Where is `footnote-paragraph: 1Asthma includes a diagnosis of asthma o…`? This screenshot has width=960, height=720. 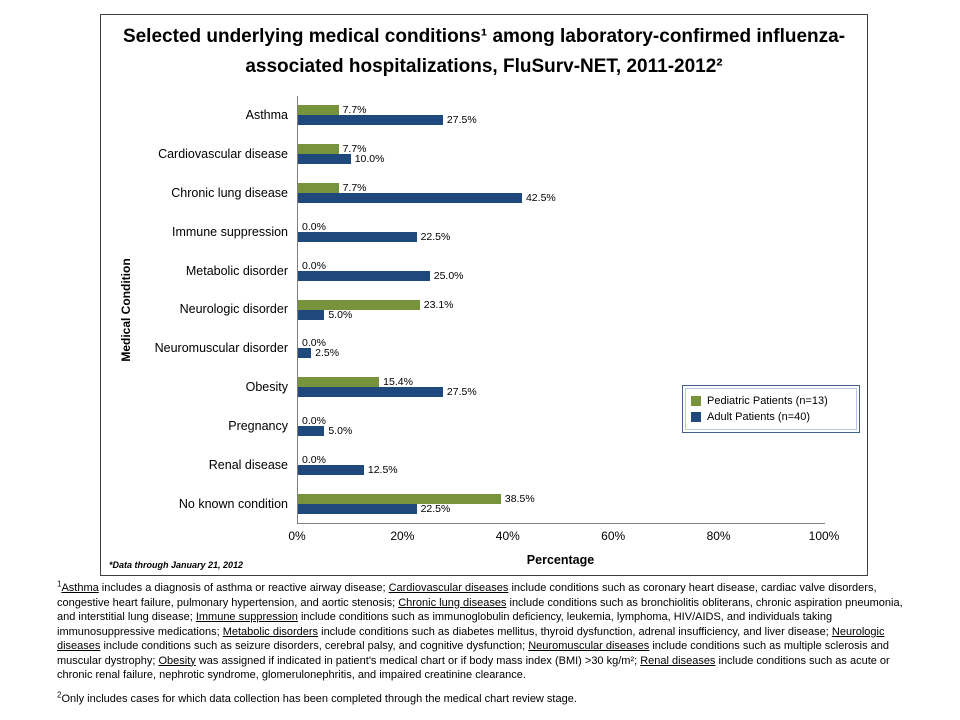 footnote-paragraph: 1Asthma includes a diagnosis of asthma o… is located at coordinates (480, 630).